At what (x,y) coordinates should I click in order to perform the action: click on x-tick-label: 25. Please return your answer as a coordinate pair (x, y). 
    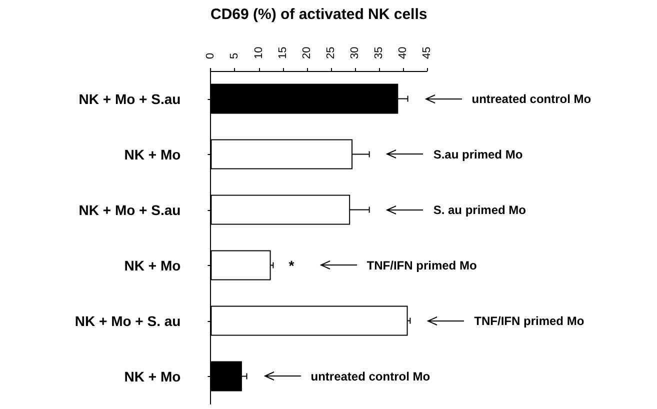
    Looking at the image, I should click on (330, 52).